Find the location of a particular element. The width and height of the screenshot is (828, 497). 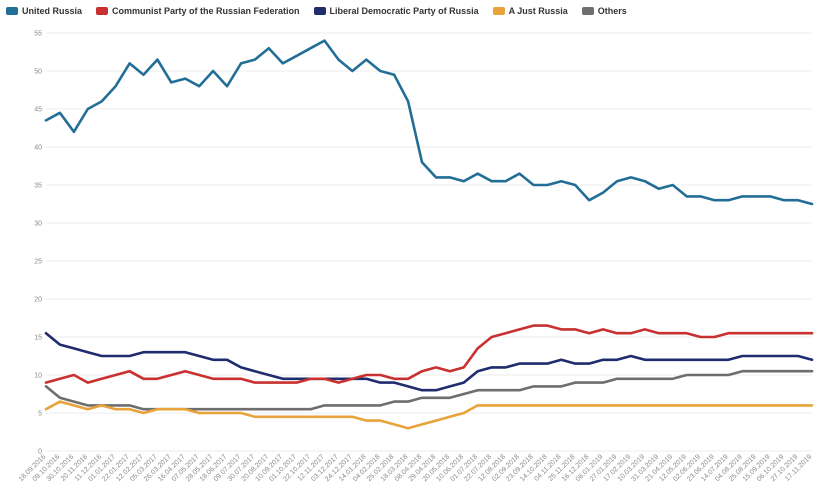

legend-item-united-russia: United Russia is located at coordinates (44, 11).